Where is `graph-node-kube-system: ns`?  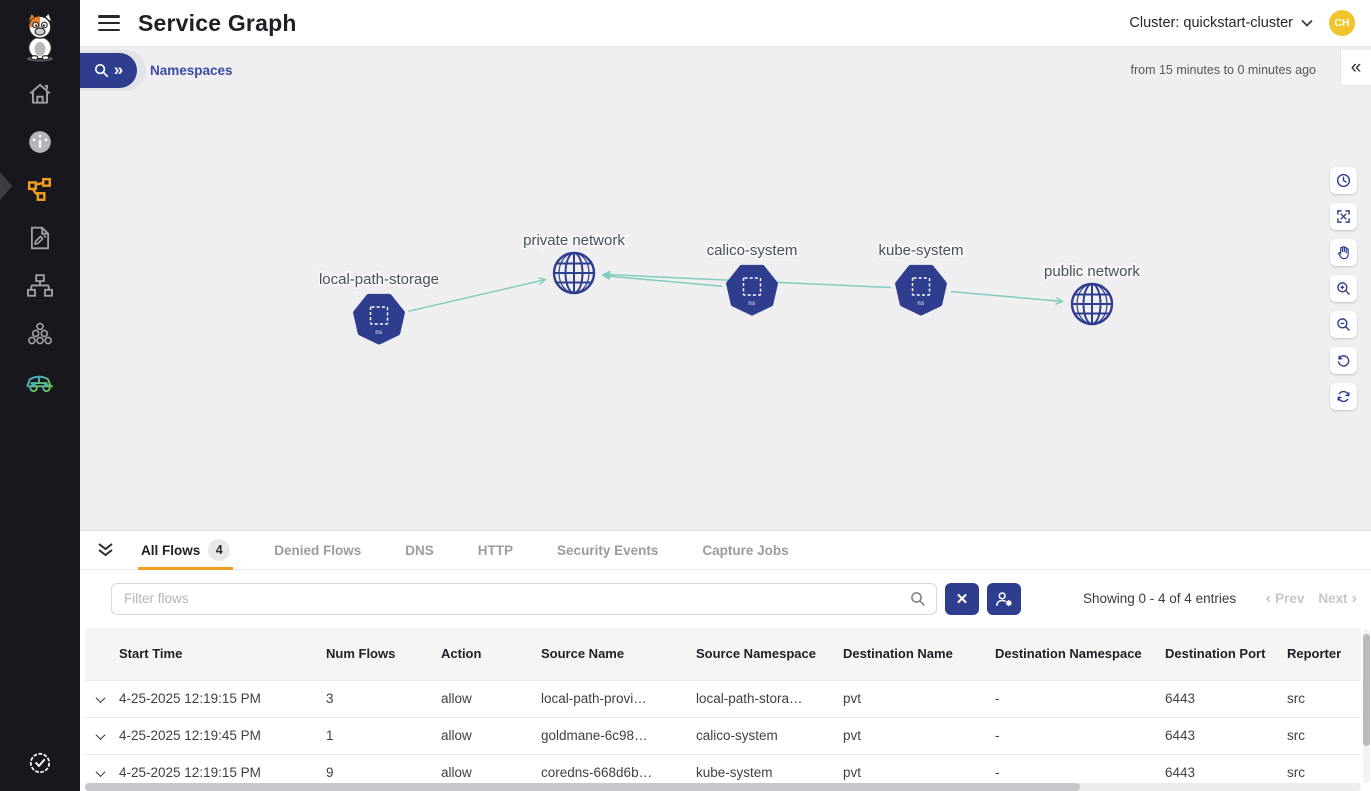
graph-node-kube-system: ns is located at coordinates (921, 290).